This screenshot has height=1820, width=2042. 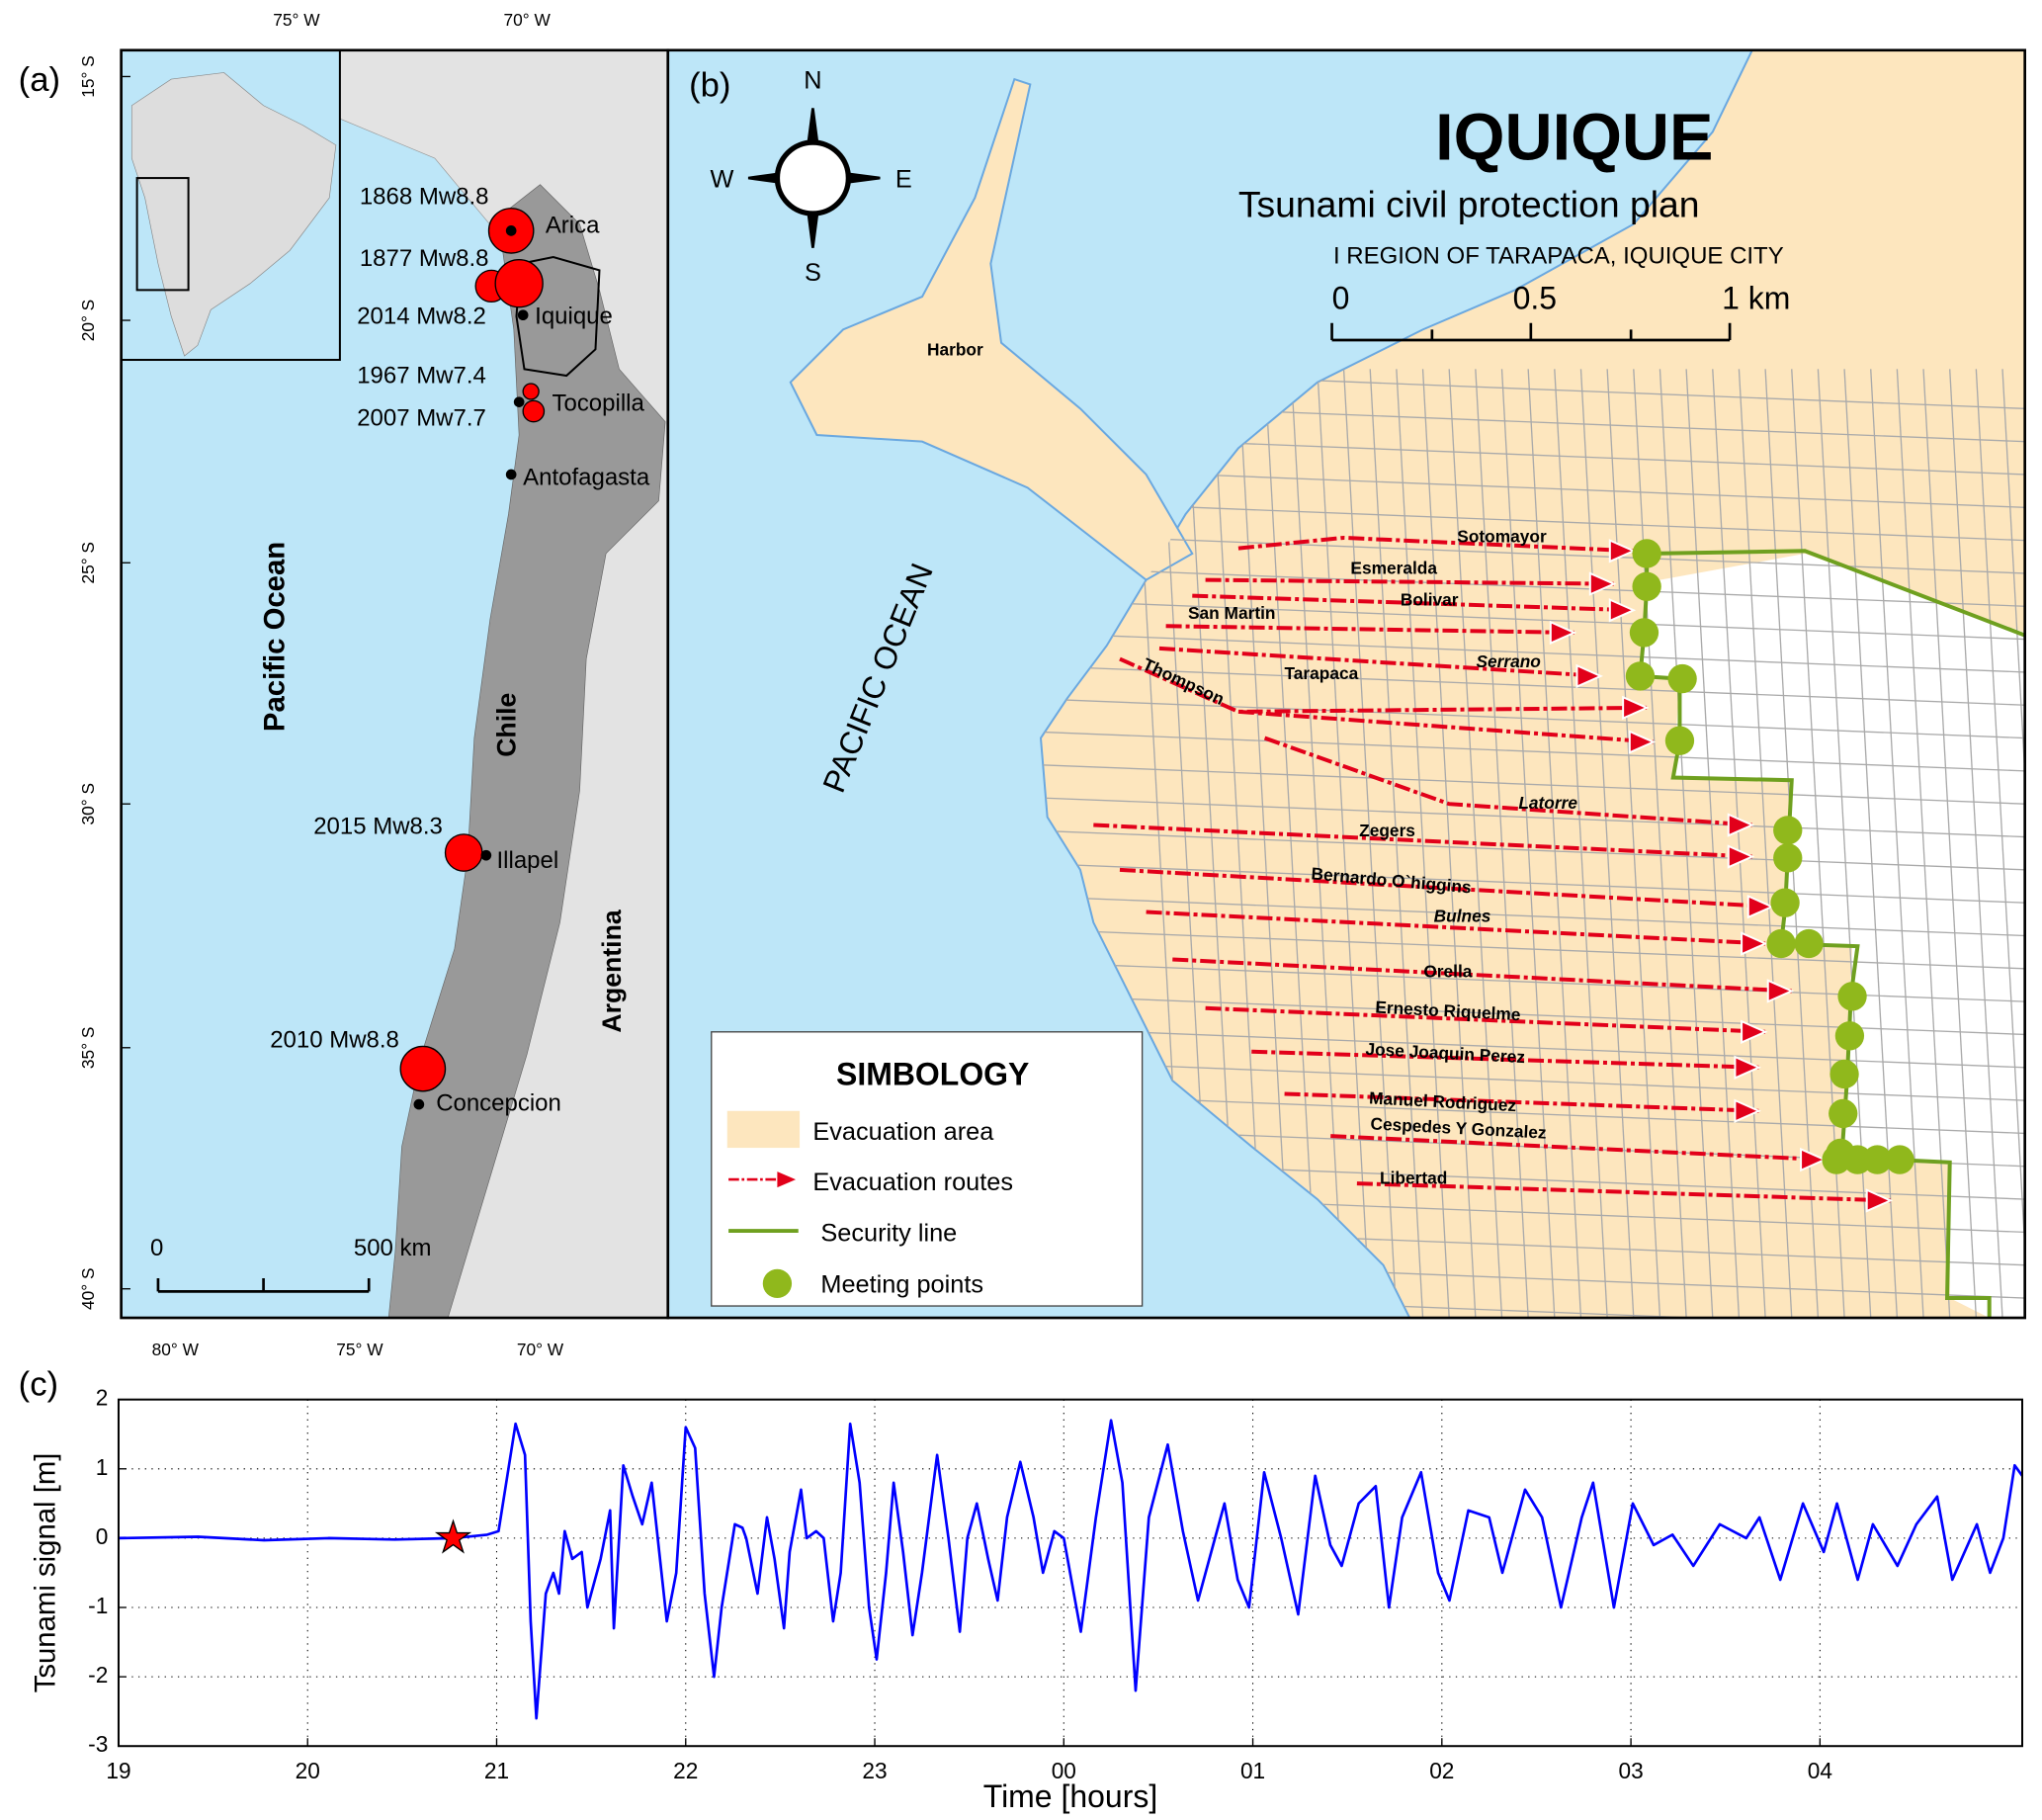 What do you see at coordinates (98, 1744) in the screenshot?
I see `y-tick-label: -3` at bounding box center [98, 1744].